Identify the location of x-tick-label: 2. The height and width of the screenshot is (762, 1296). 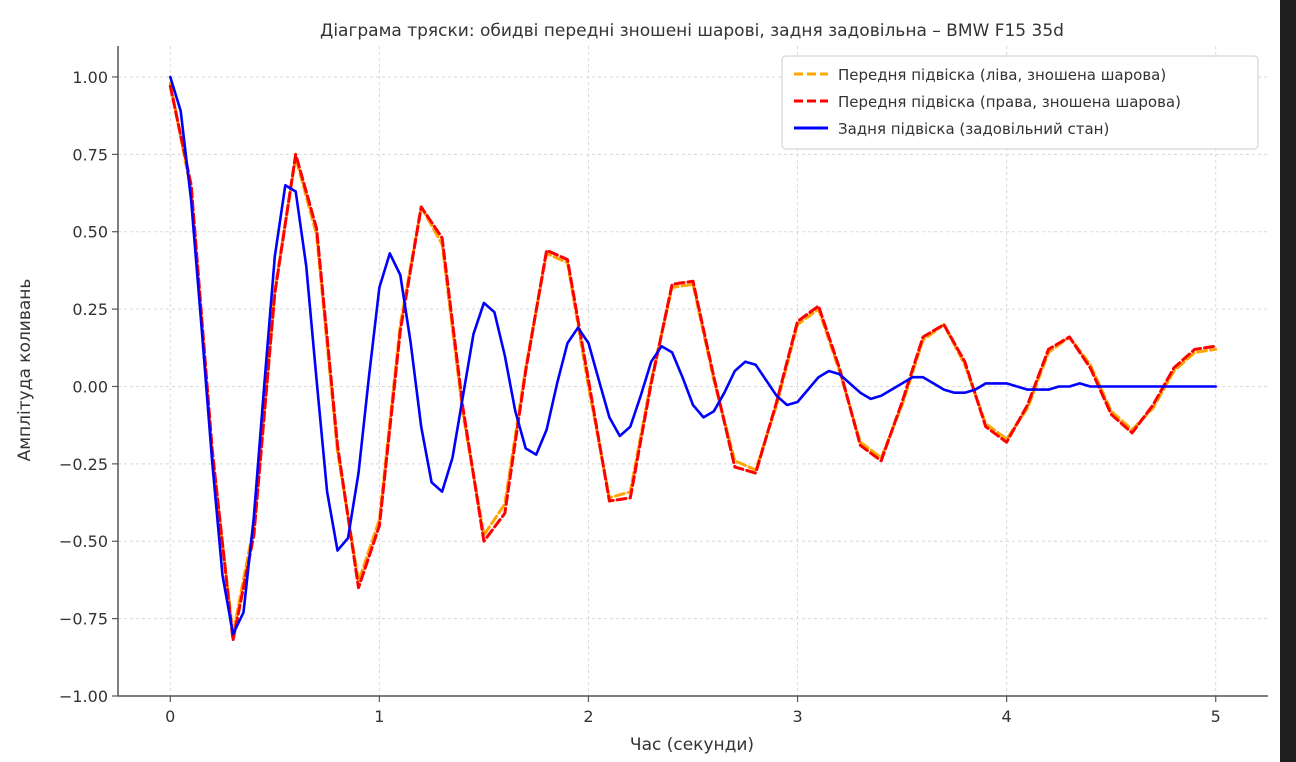
(588, 716).